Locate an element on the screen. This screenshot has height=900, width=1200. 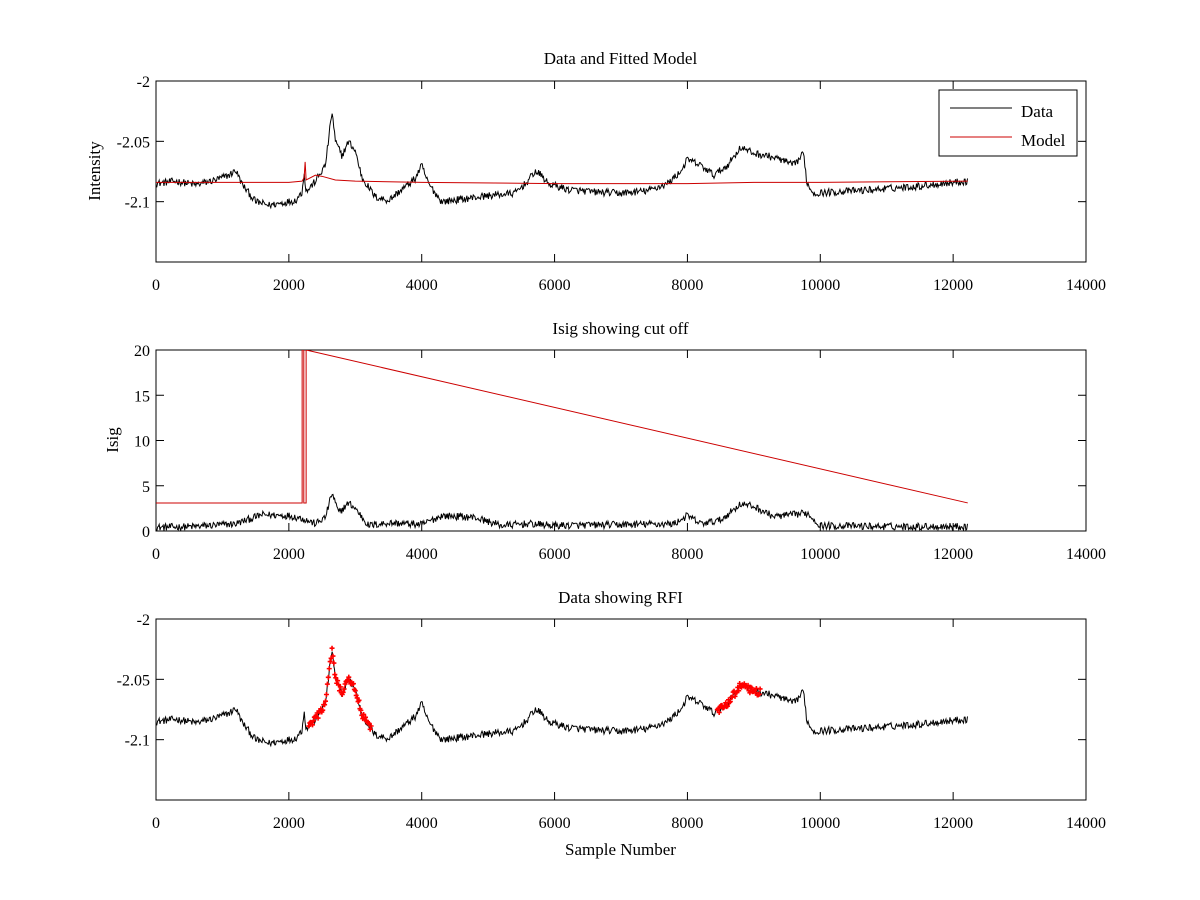
legend-box is located at coordinates (1008, 123).